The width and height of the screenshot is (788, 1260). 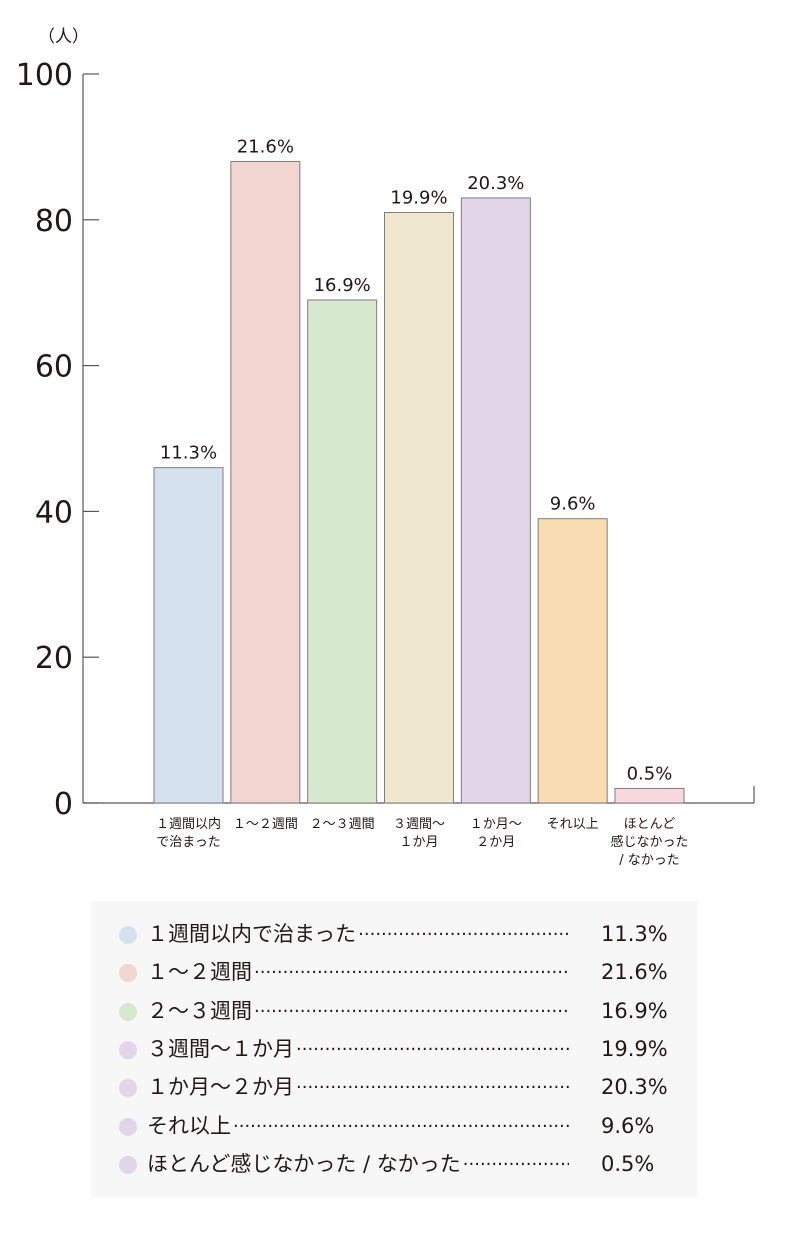 What do you see at coordinates (495, 842) in the screenshot?
I see `x-category-label: ２か月` at bounding box center [495, 842].